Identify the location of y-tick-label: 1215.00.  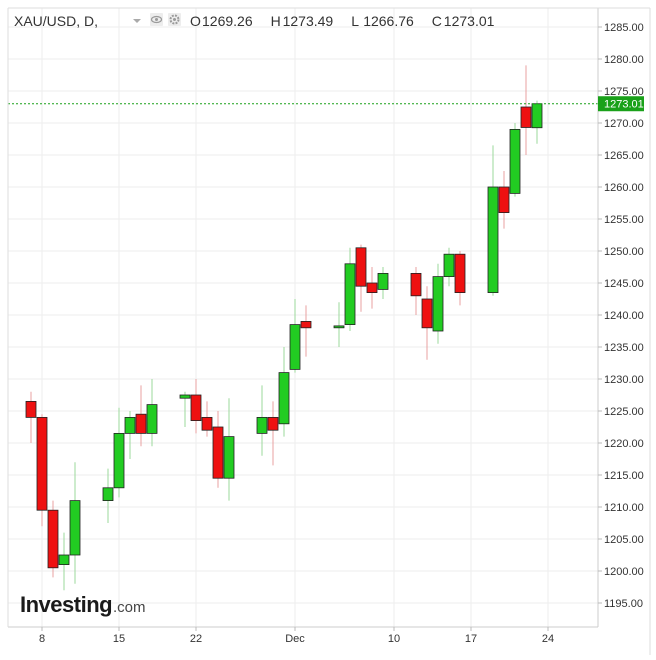
(624, 476).